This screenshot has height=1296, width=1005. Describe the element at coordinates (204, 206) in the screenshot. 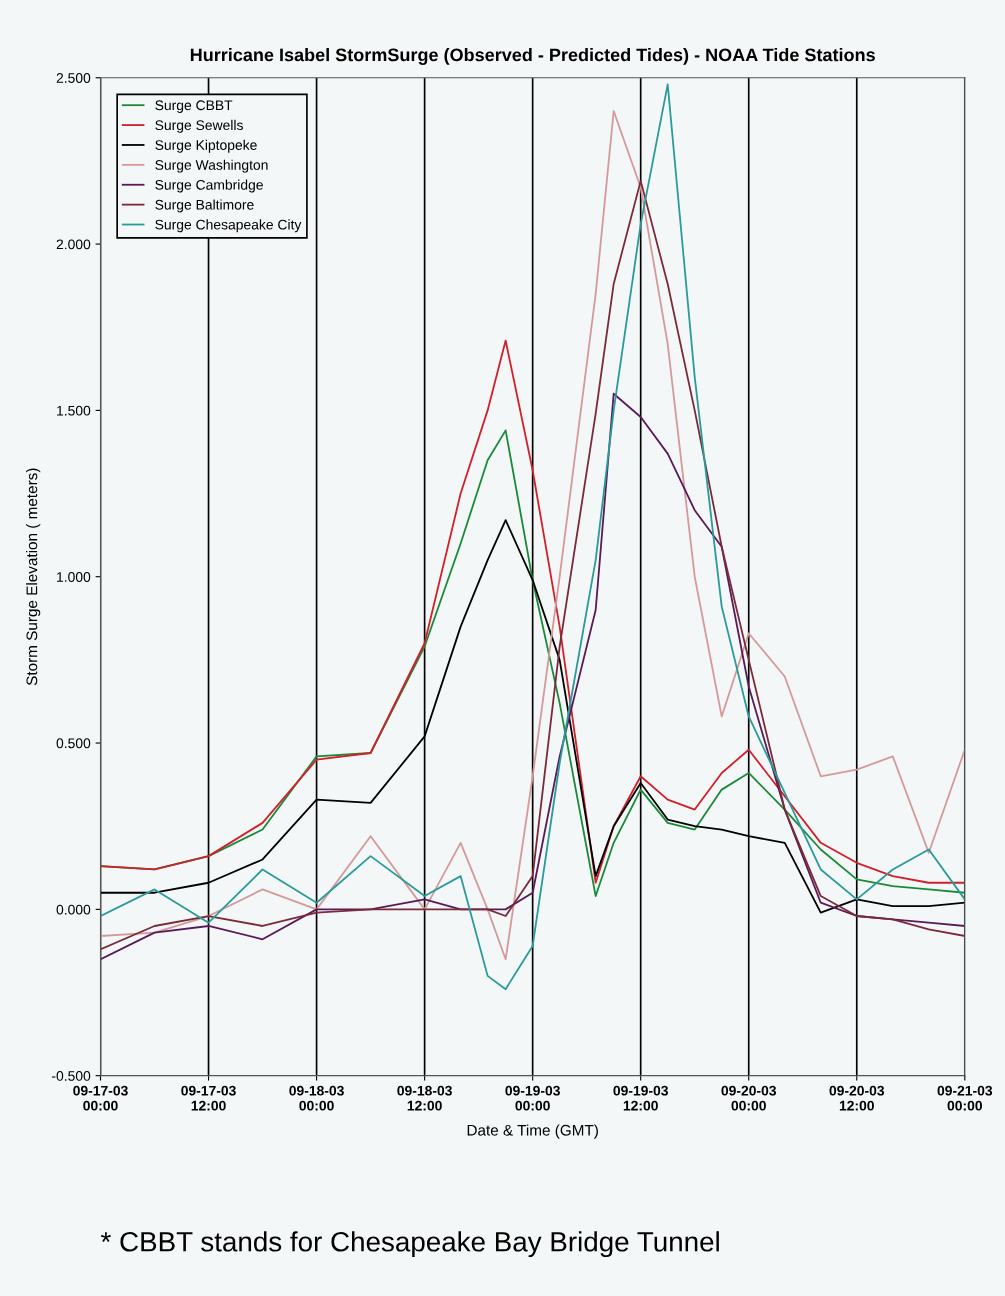

I see `legend-label: Surge Baltimore` at that location.